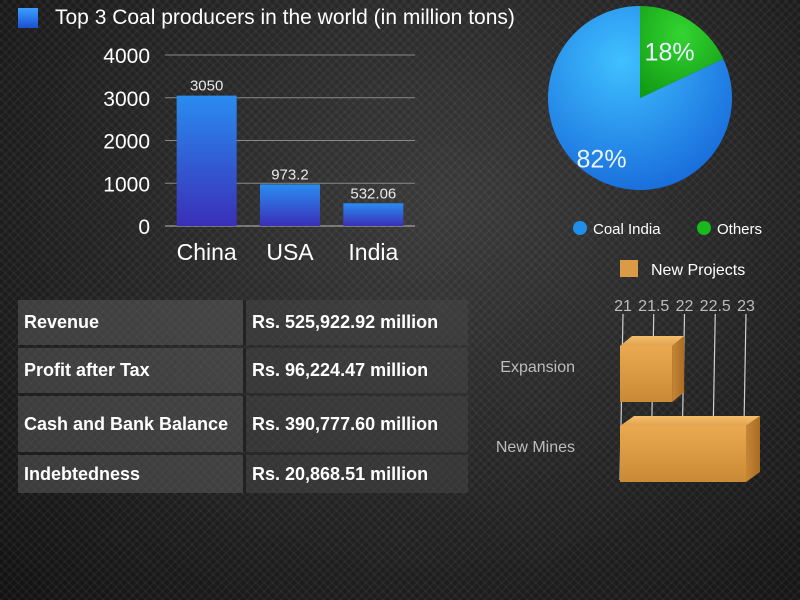 The height and width of the screenshot is (600, 800). What do you see at coordinates (623, 306) in the screenshot?
I see `x-tick-label: 21` at bounding box center [623, 306].